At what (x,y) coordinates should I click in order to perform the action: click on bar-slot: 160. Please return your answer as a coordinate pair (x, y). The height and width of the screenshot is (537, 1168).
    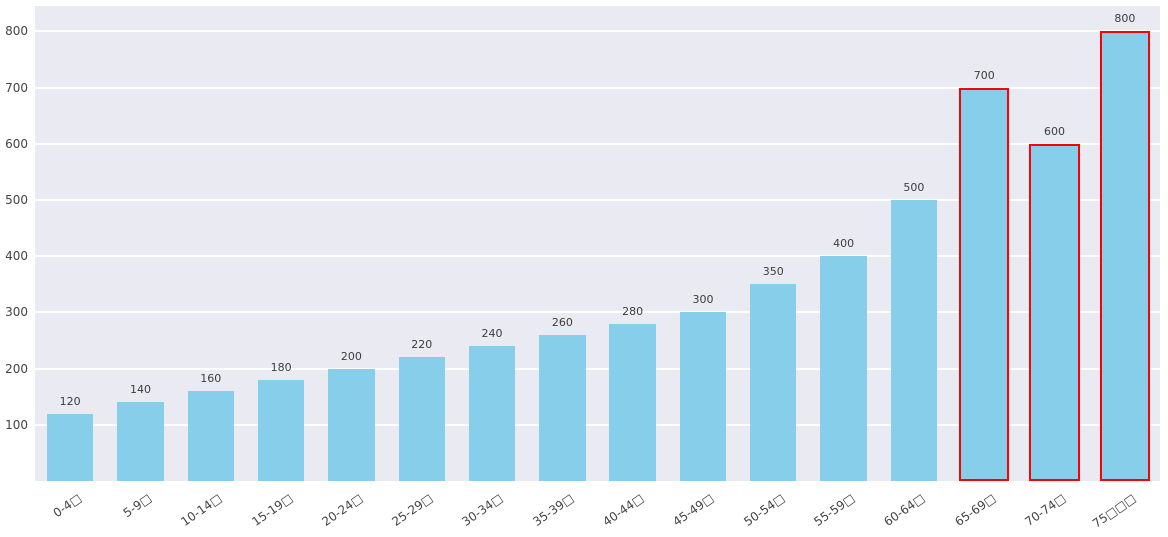
    Looking at the image, I should click on (211, 243).